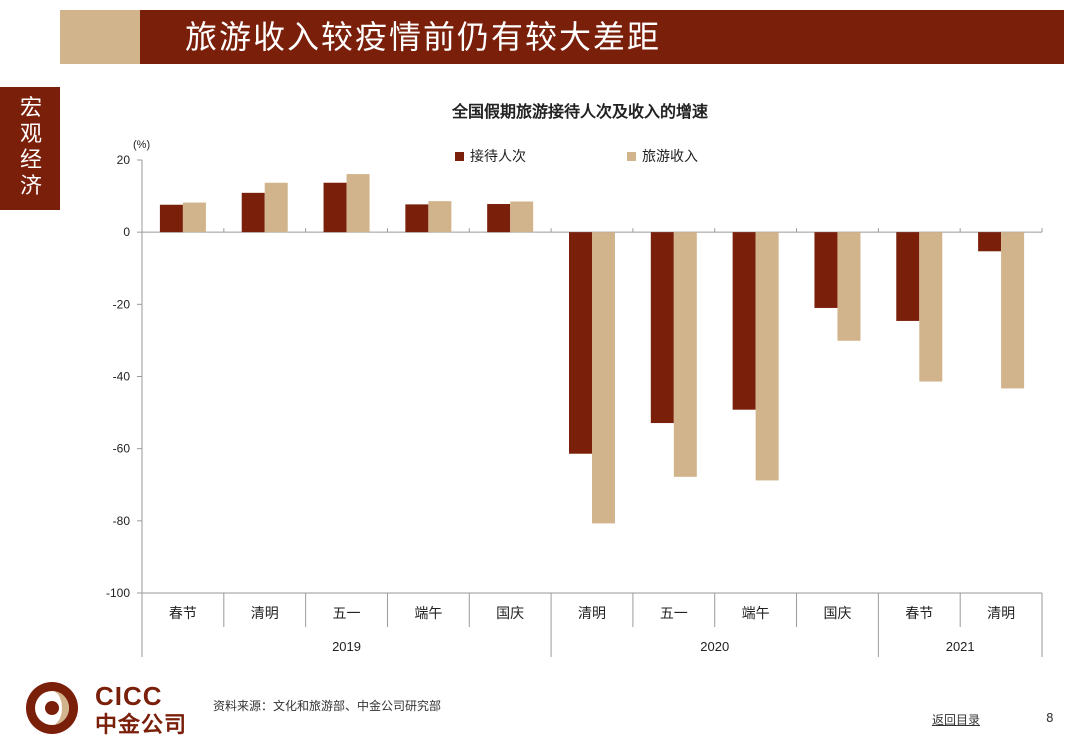  I want to click on group-label: 2020, so click(714, 646).